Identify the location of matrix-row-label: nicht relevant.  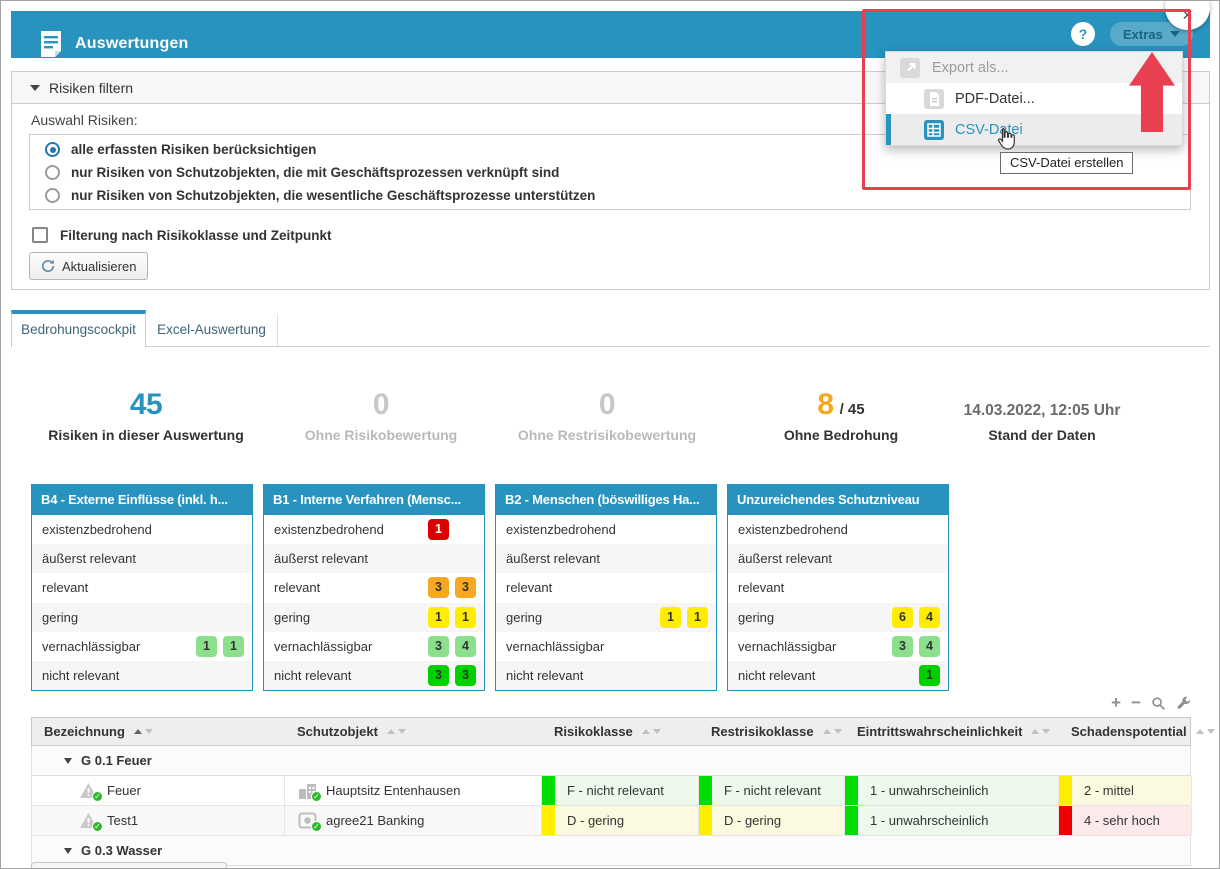
(777, 675).